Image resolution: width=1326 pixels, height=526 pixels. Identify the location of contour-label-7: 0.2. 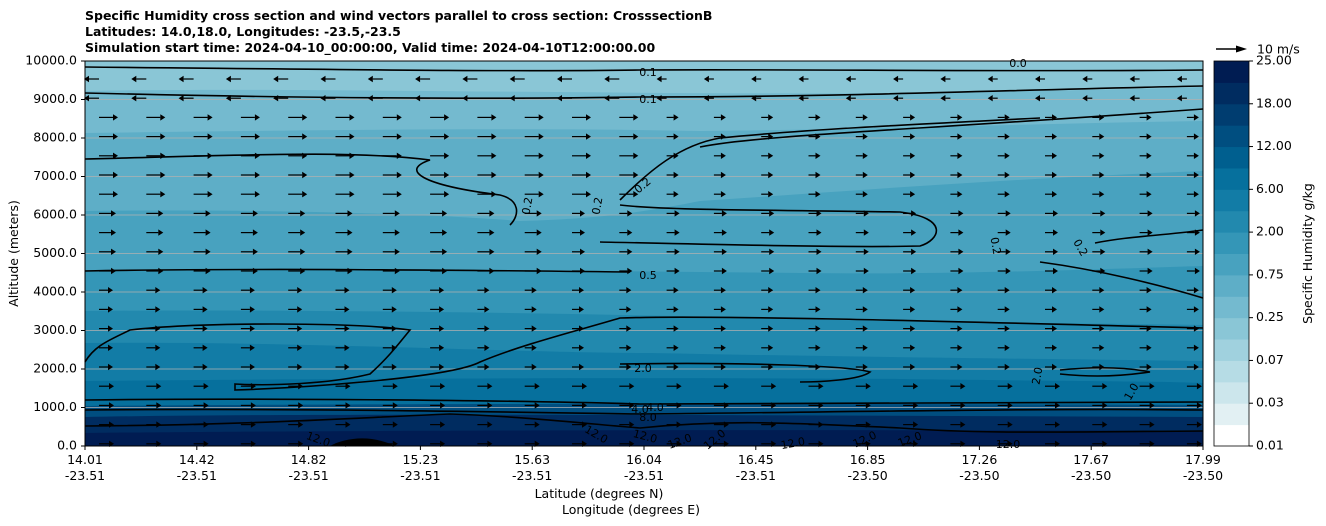
(996, 245).